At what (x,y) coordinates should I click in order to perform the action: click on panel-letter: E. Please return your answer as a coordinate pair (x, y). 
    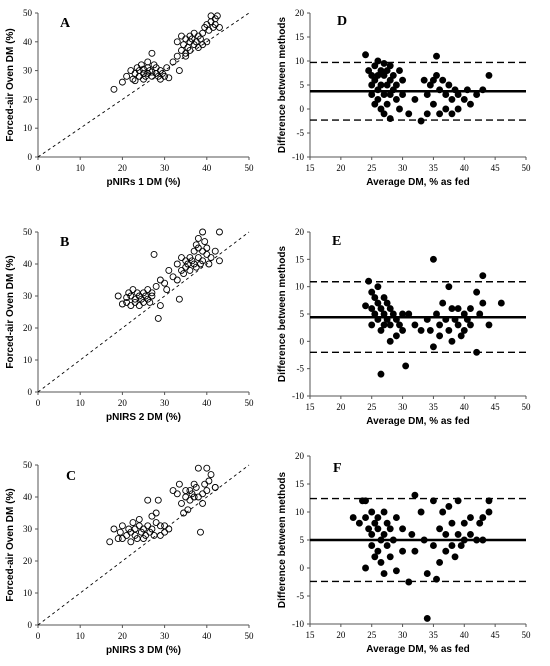
    Looking at the image, I should click on (336, 241).